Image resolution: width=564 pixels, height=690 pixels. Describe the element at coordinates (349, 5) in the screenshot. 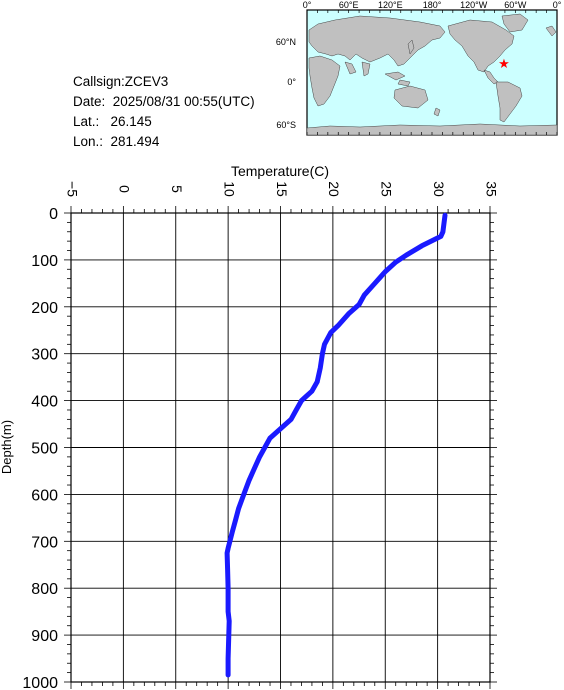

I see `map-longitude-label: 60°E` at that location.